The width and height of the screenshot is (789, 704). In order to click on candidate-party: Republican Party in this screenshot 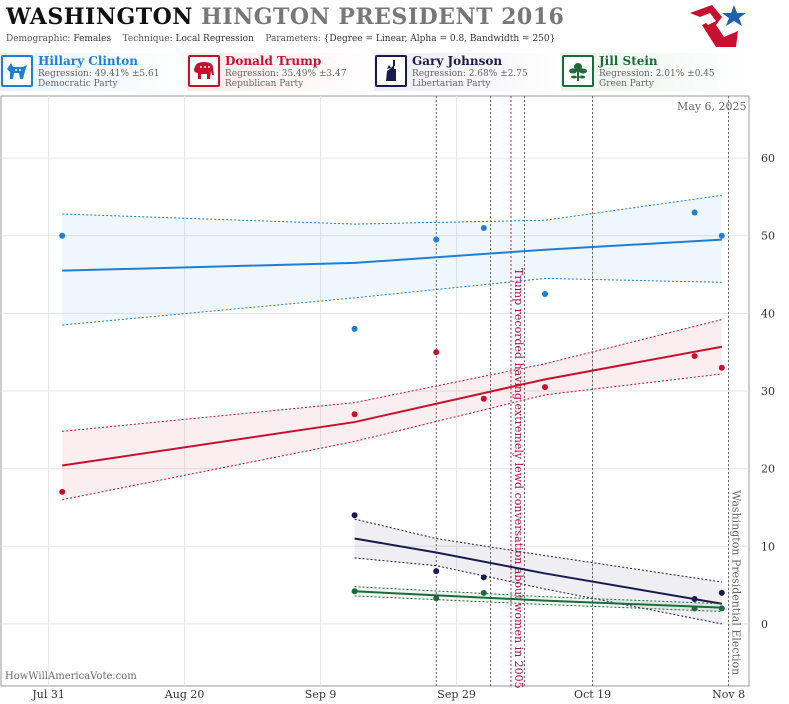, I will do `click(264, 84)`.